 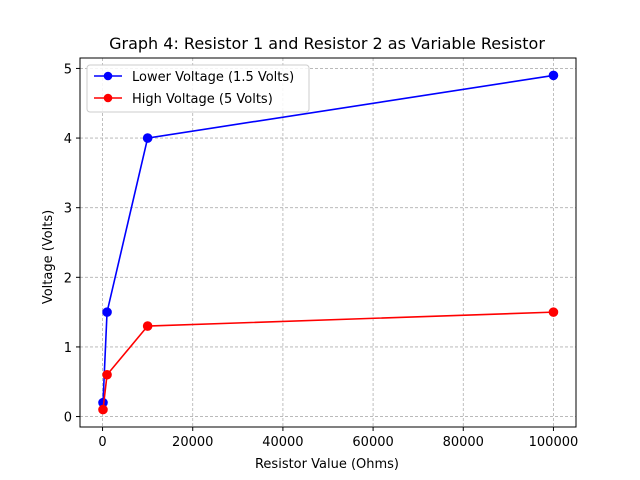 What do you see at coordinates (102, 442) in the screenshot?
I see `x-tick-label: 0` at bounding box center [102, 442].